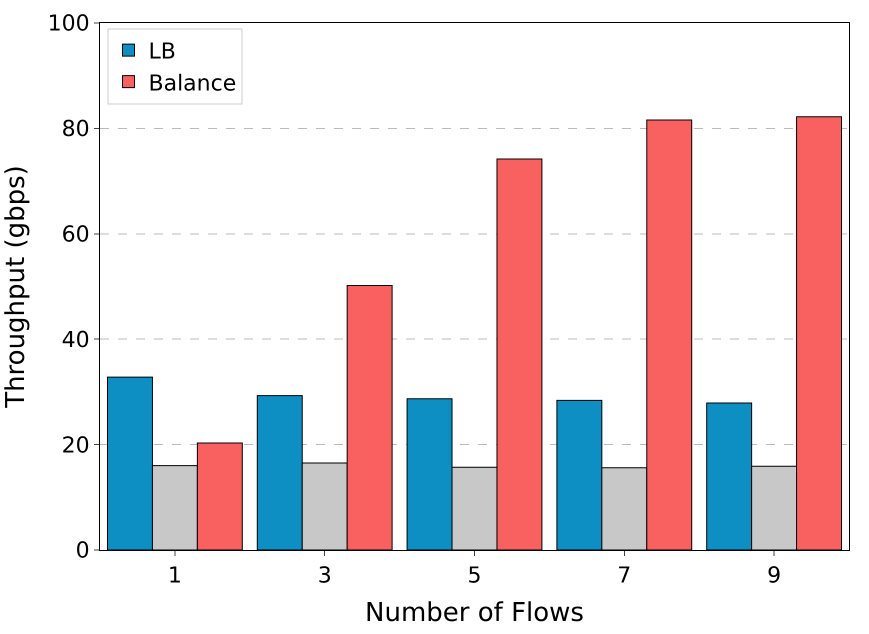  What do you see at coordinates (325, 575) in the screenshot?
I see `x-tick-label: 3` at bounding box center [325, 575].